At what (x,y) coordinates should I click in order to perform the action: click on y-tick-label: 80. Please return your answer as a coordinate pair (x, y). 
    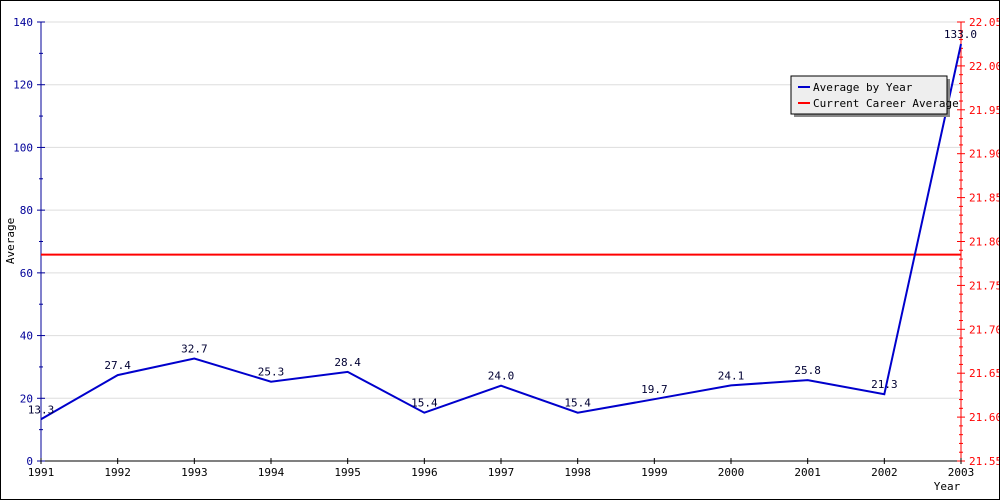
    Looking at the image, I should click on (26, 210).